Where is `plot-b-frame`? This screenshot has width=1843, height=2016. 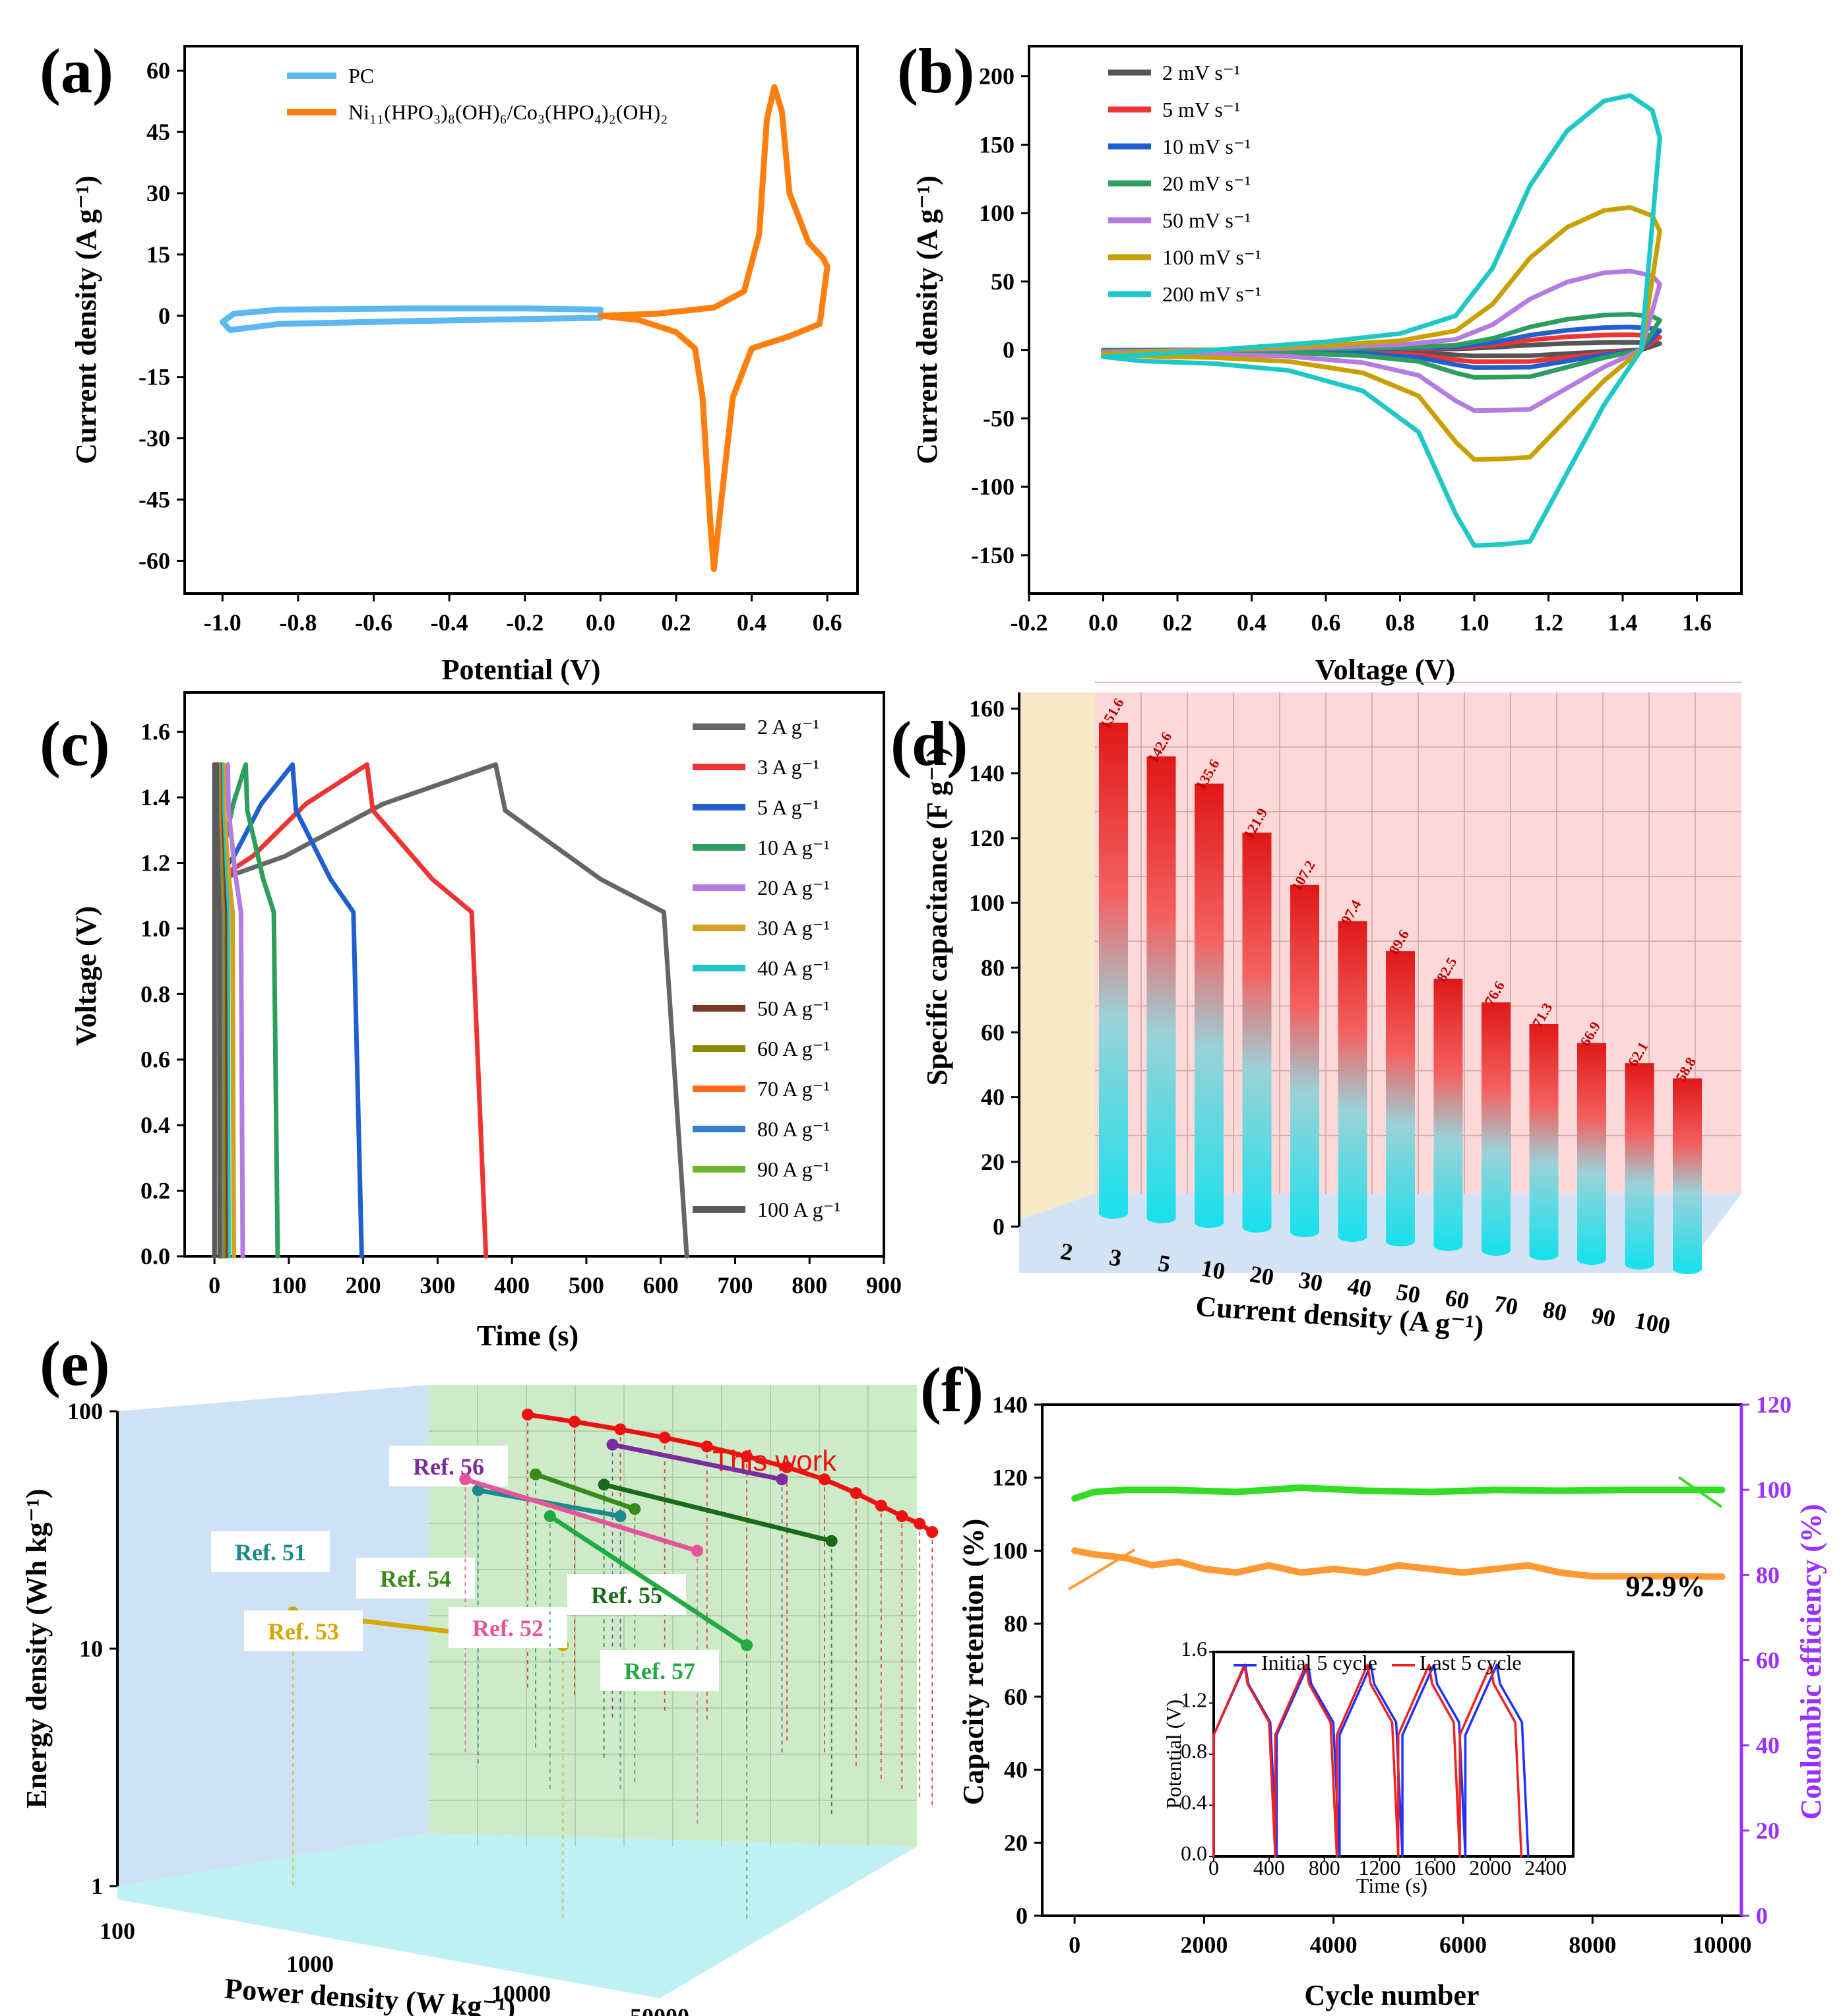
plot-b-frame is located at coordinates (1385, 320).